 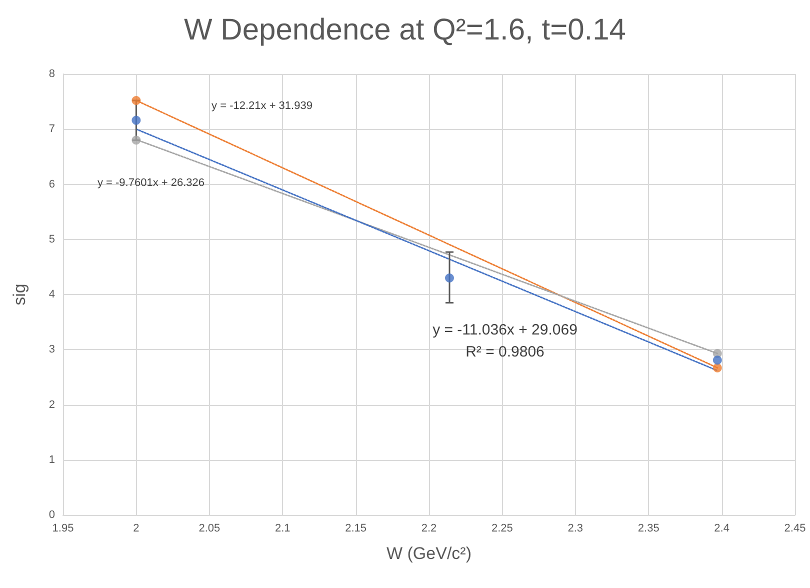 I want to click on x-tick-label: 2.15, so click(x=356, y=528).